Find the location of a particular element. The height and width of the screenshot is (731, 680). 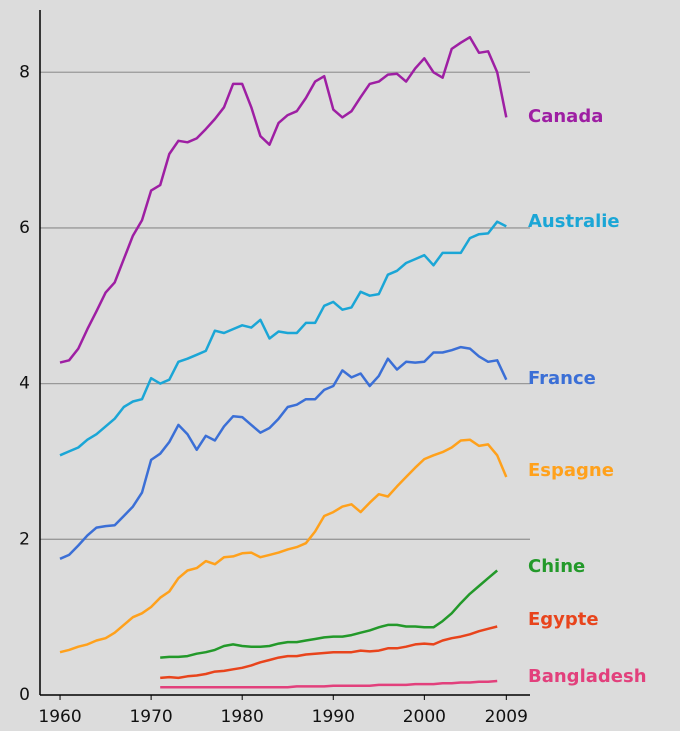

series-label: Bangladesh is located at coordinates (587, 676).